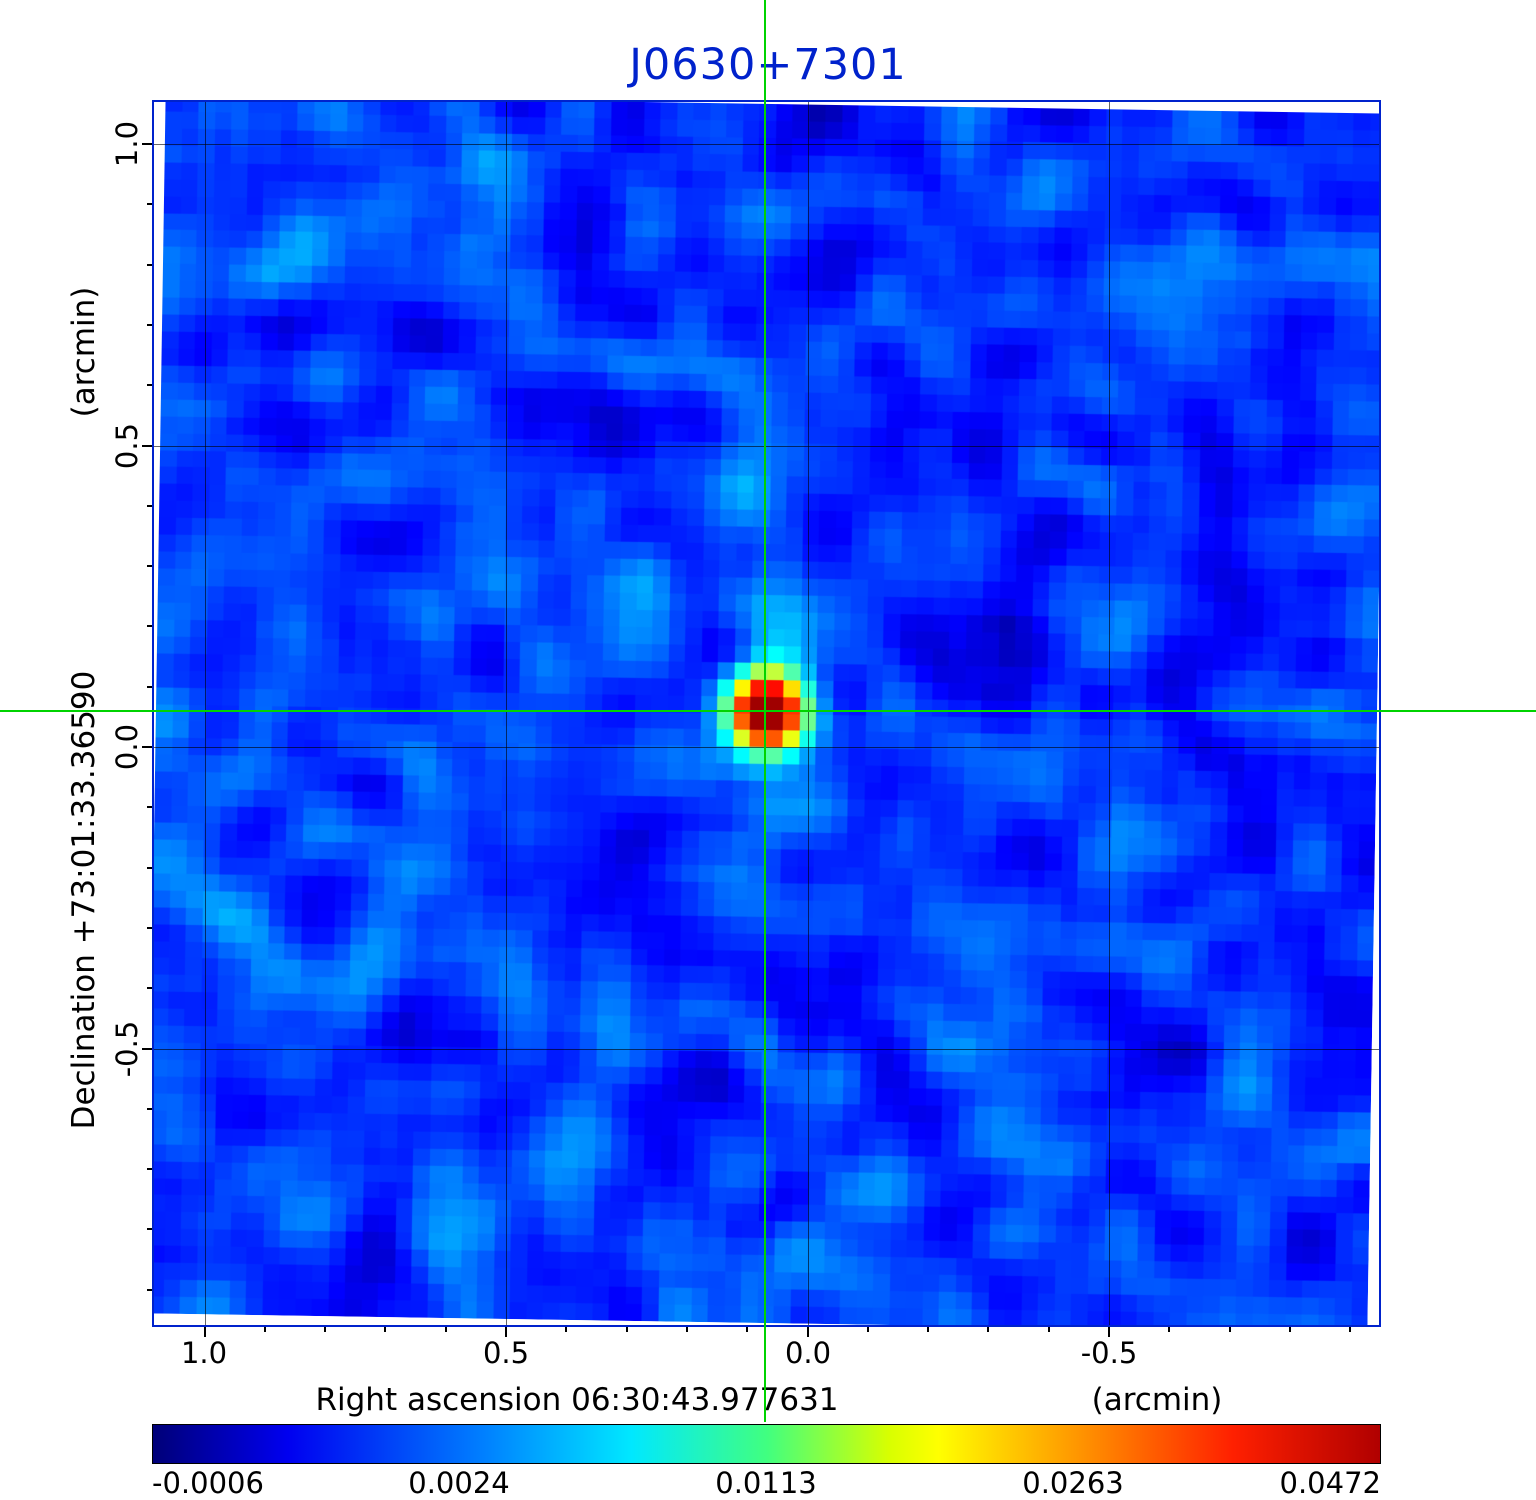  Describe the element at coordinates (208, 1483) in the screenshot. I see `colorbar-label-min: -0.0006` at that location.